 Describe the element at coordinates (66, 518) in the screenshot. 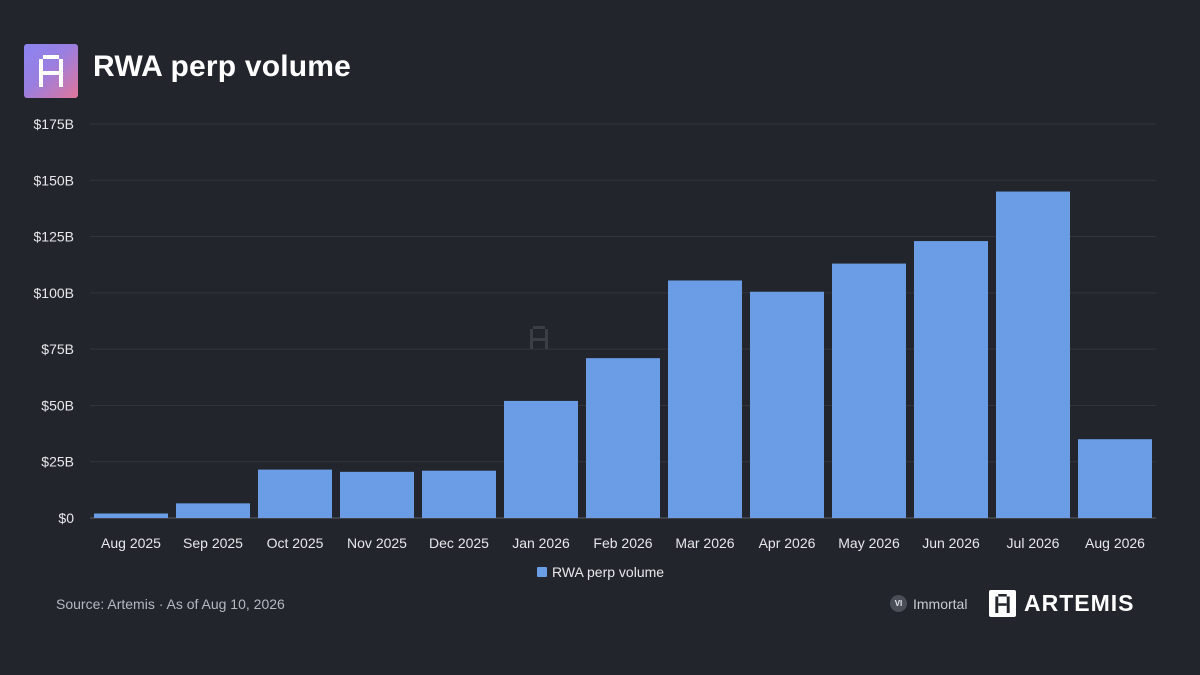

I see `y-tick-label: $0` at that location.